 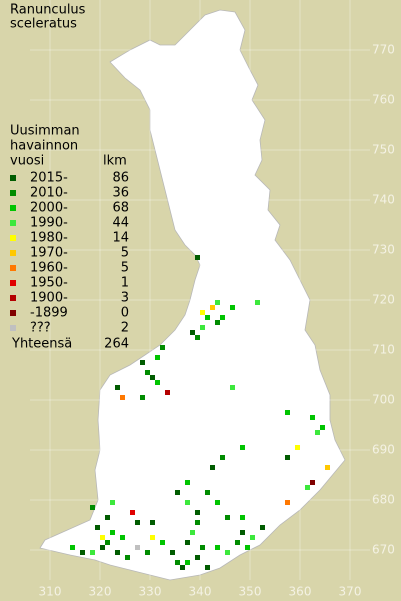 What do you see at coordinates (116, 344) in the screenshot?
I see `legend-total-count: 264` at bounding box center [116, 344].